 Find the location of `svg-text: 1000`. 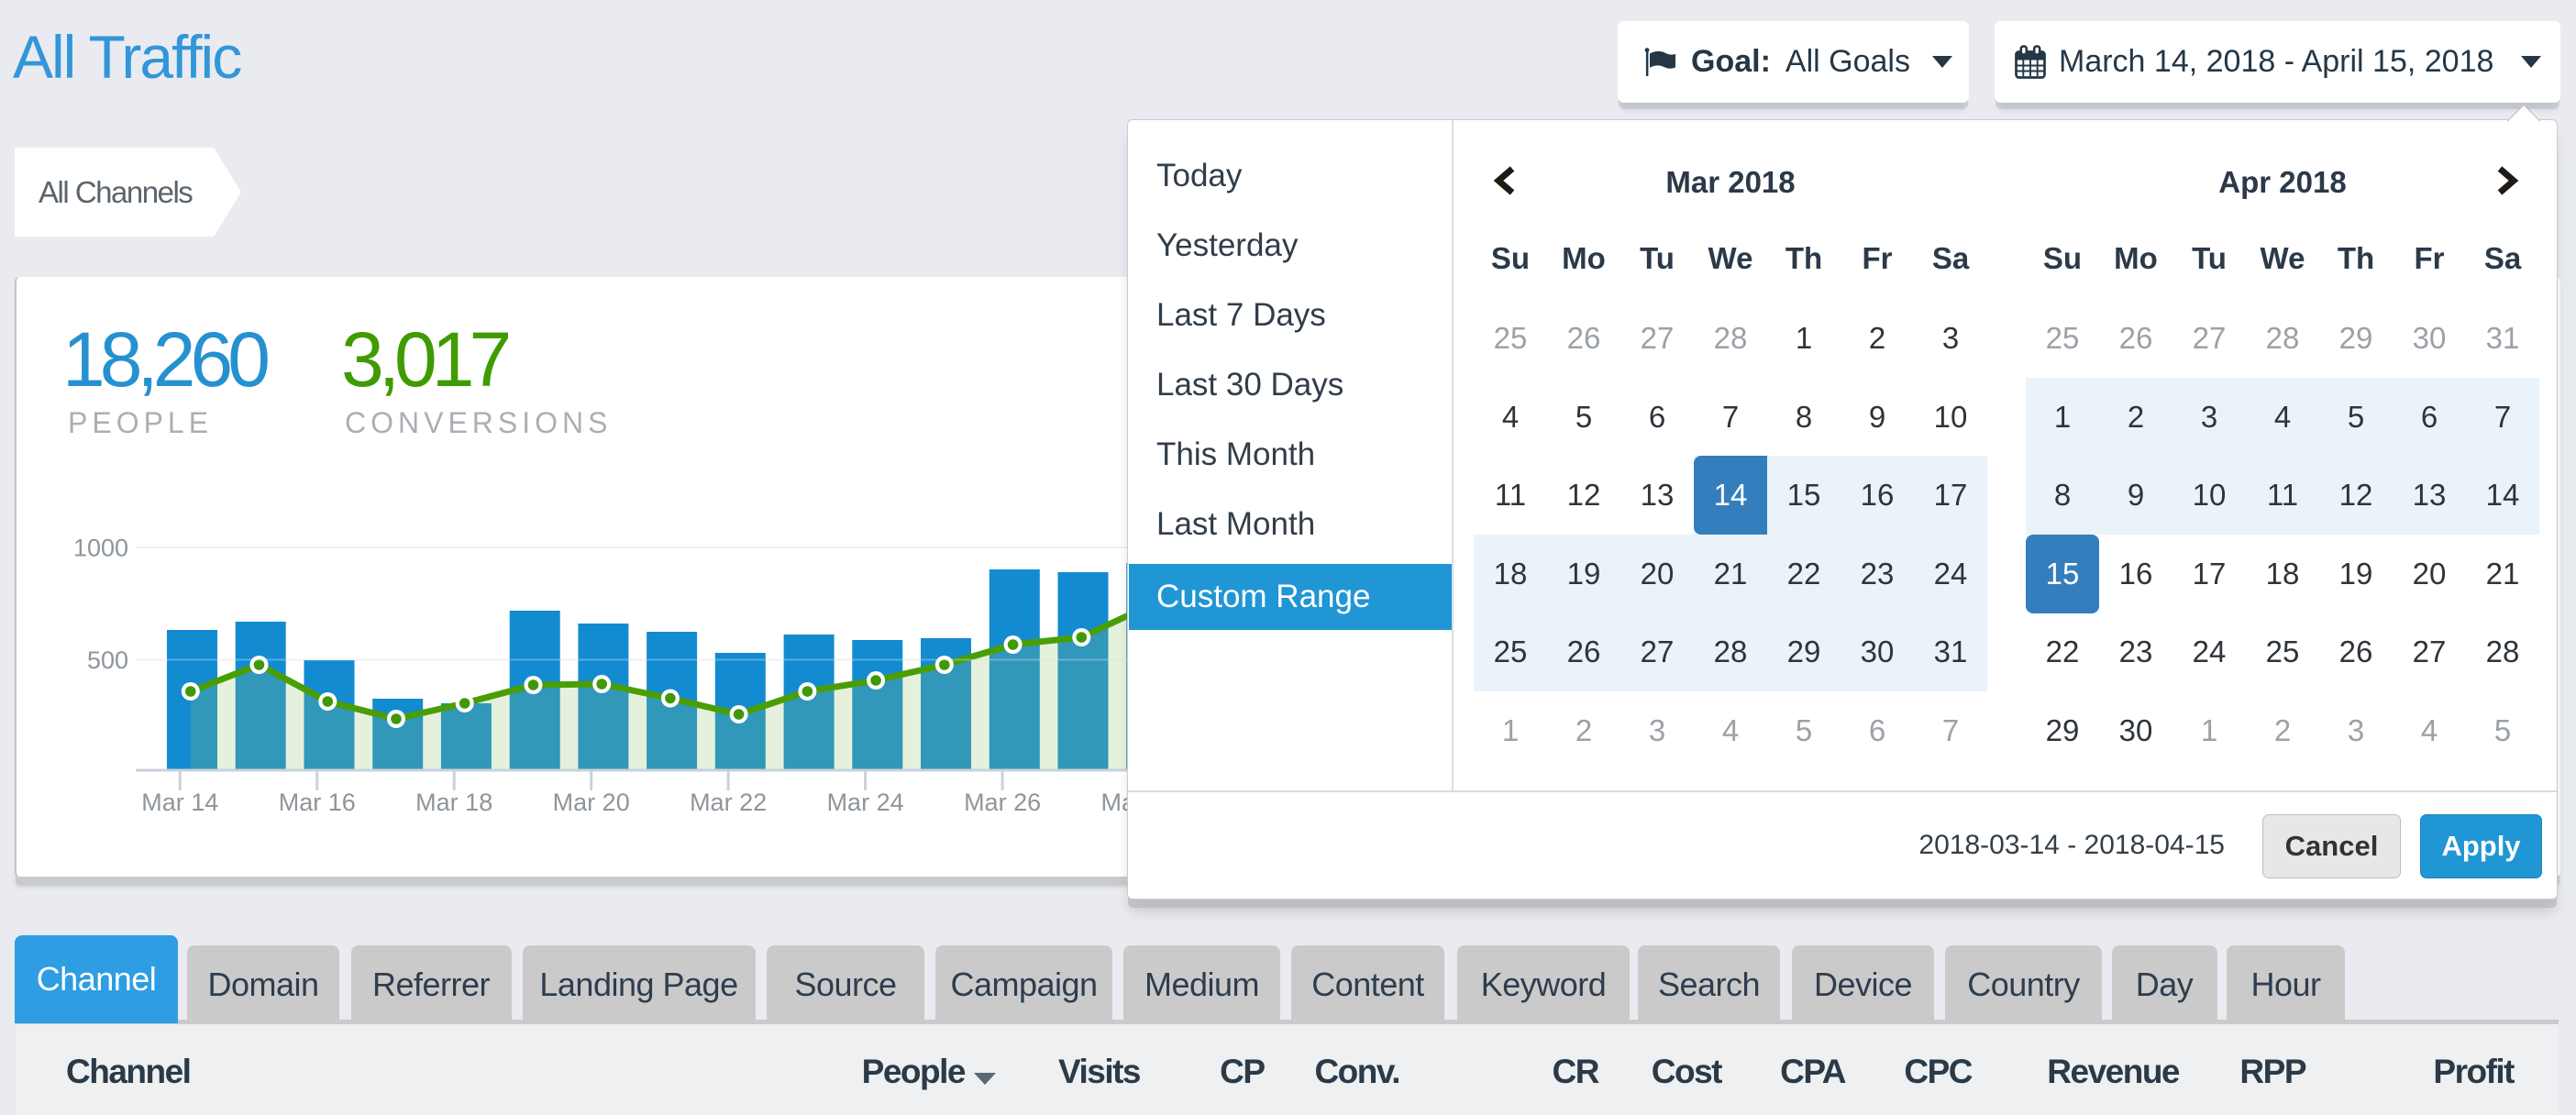

svg-text: 1000 is located at coordinates (100, 548).